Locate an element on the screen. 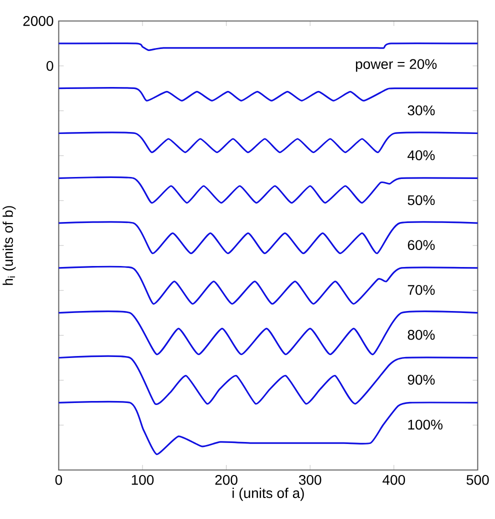 Image resolution: width=495 pixels, height=519 pixels. annotation: 60% is located at coordinates (421, 245).